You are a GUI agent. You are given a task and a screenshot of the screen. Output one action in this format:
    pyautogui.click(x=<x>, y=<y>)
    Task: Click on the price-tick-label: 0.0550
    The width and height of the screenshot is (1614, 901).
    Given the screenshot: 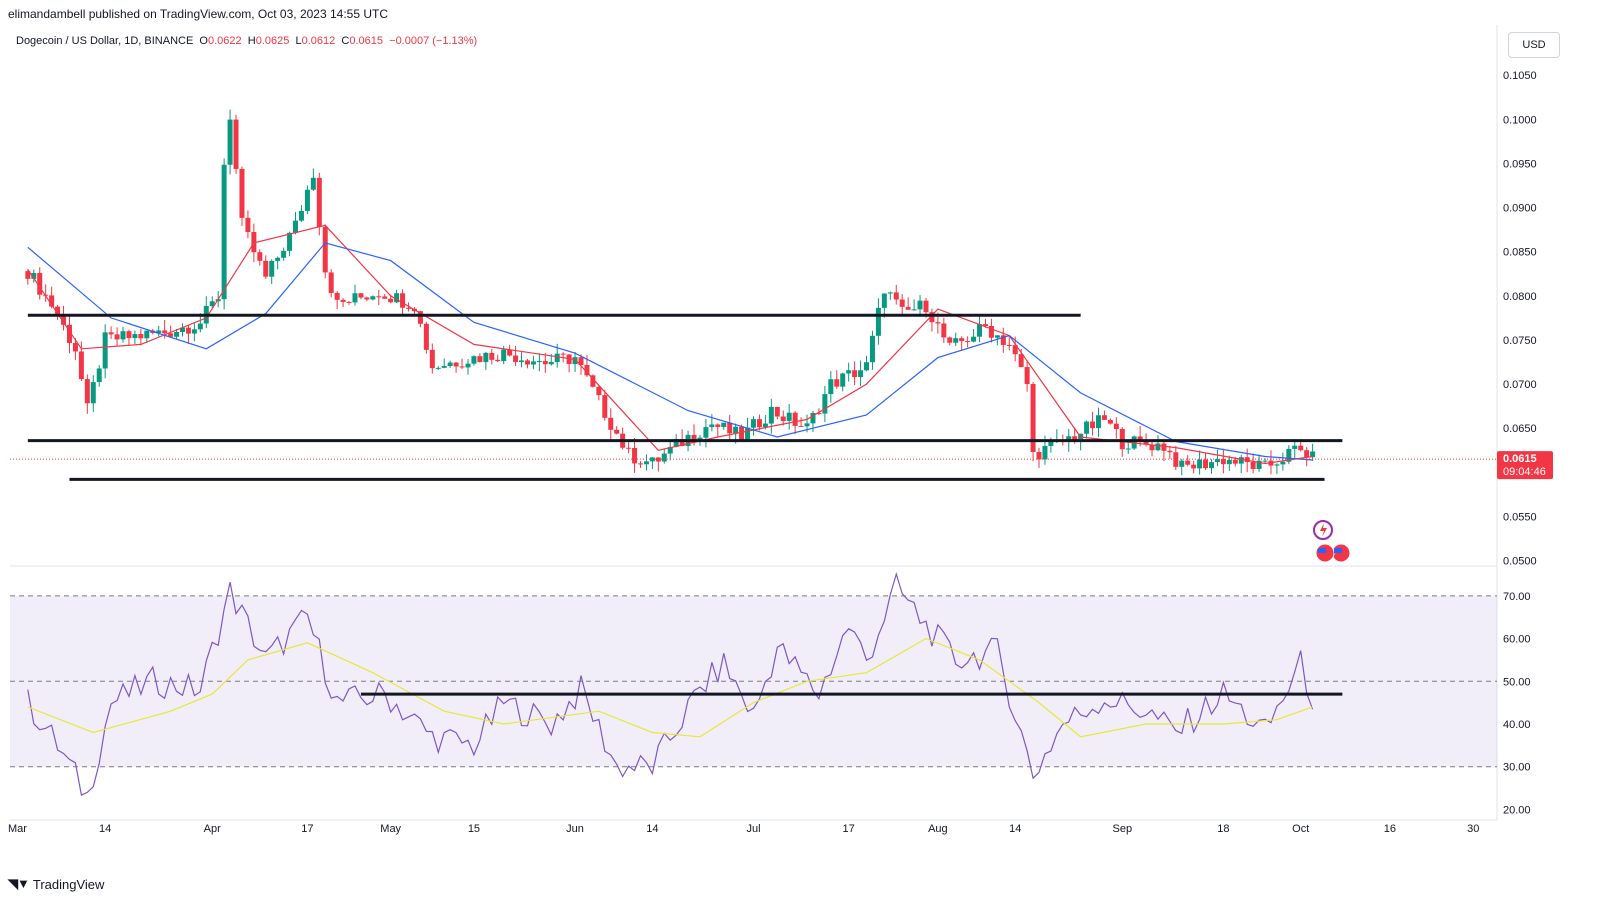 What is the action you would take?
    pyautogui.click(x=1520, y=517)
    